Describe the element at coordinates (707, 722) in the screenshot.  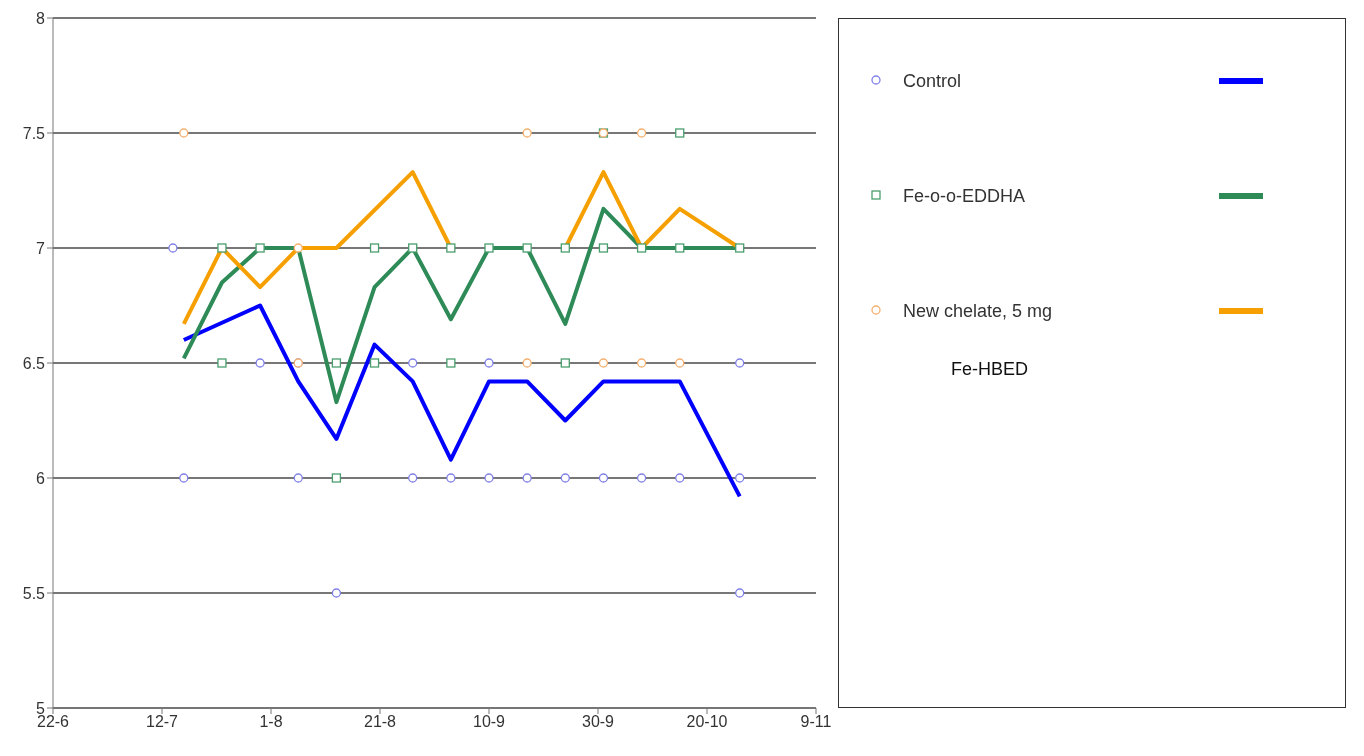
I see `x-tick-label: 20-10` at that location.